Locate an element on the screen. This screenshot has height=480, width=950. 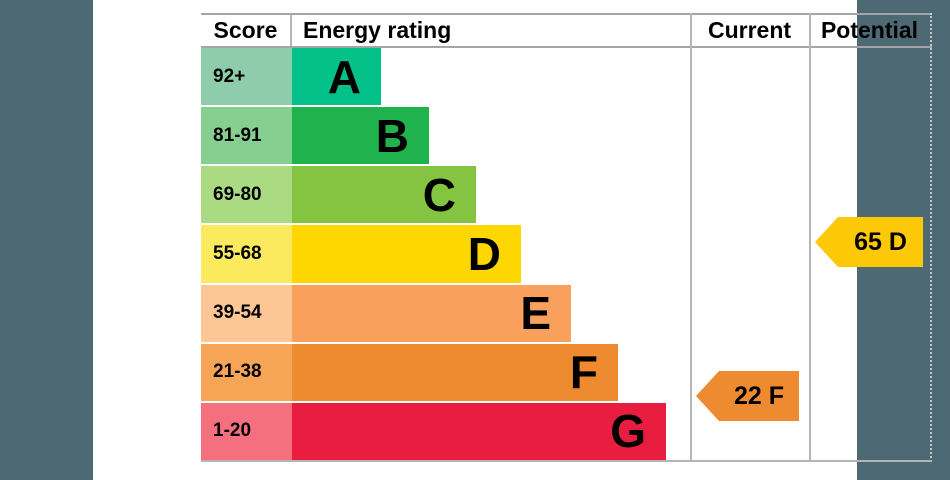
current-rating-label: 22 F is located at coordinates (759, 396).